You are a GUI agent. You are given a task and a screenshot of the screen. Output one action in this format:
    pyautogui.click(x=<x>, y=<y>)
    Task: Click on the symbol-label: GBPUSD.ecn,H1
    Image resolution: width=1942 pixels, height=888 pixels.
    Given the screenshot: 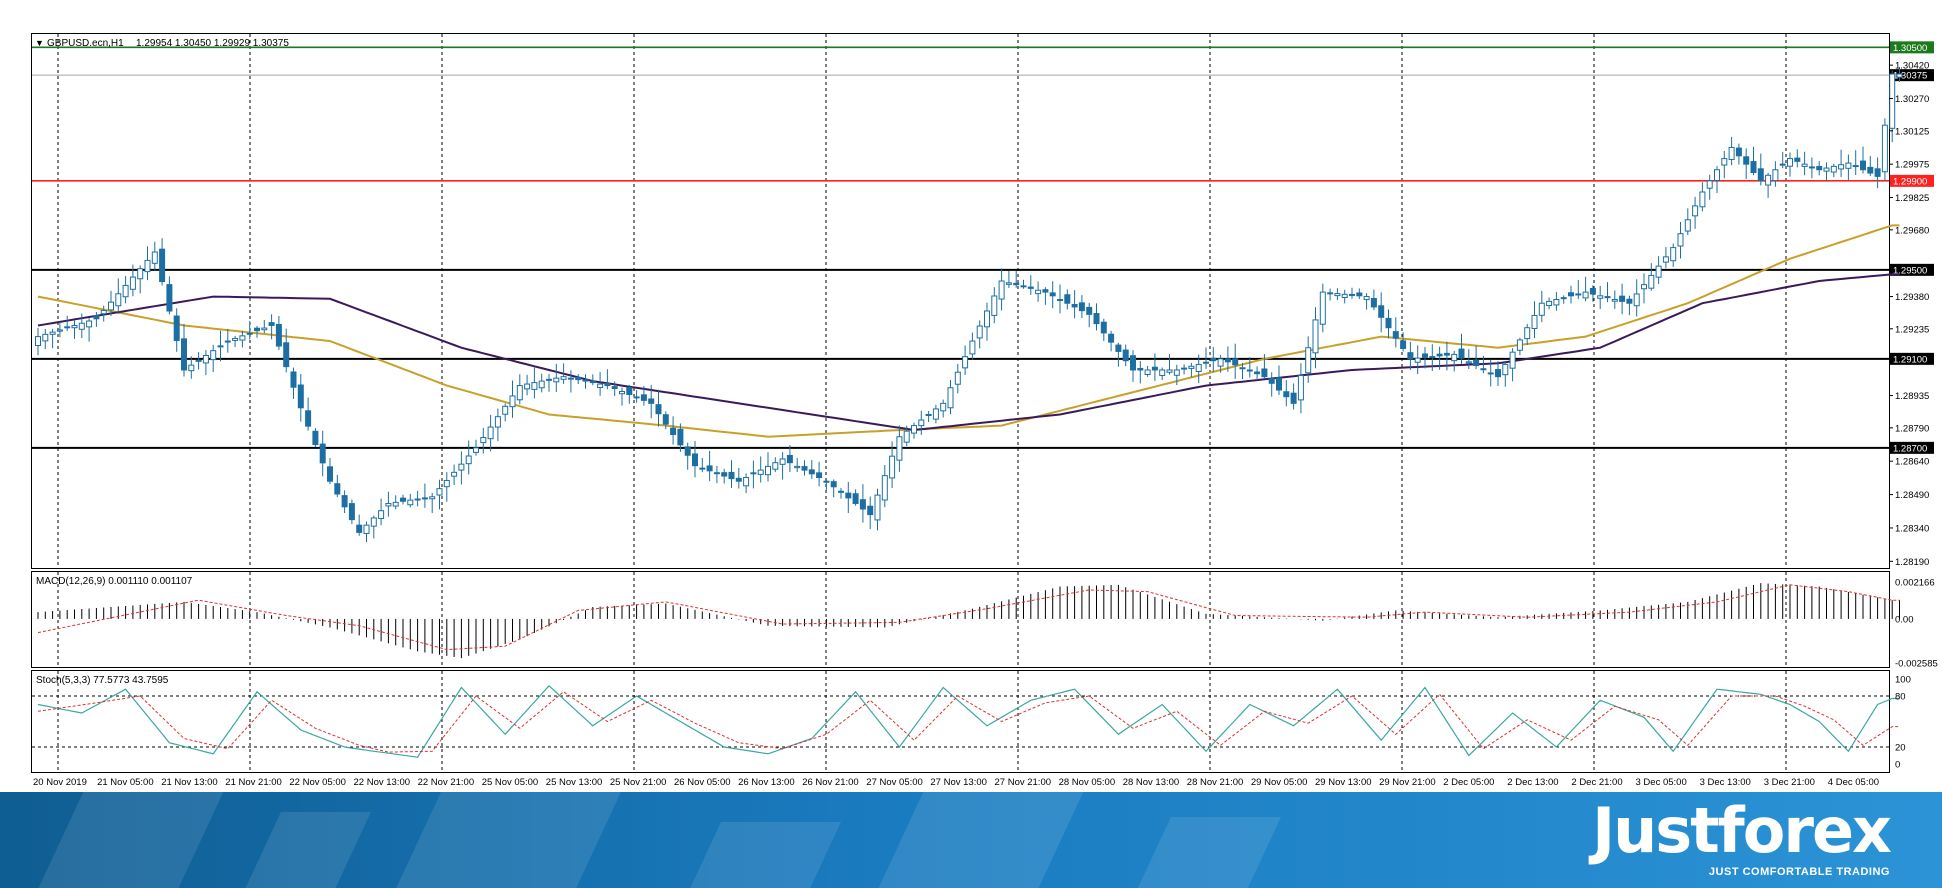 What is the action you would take?
    pyautogui.click(x=85, y=43)
    